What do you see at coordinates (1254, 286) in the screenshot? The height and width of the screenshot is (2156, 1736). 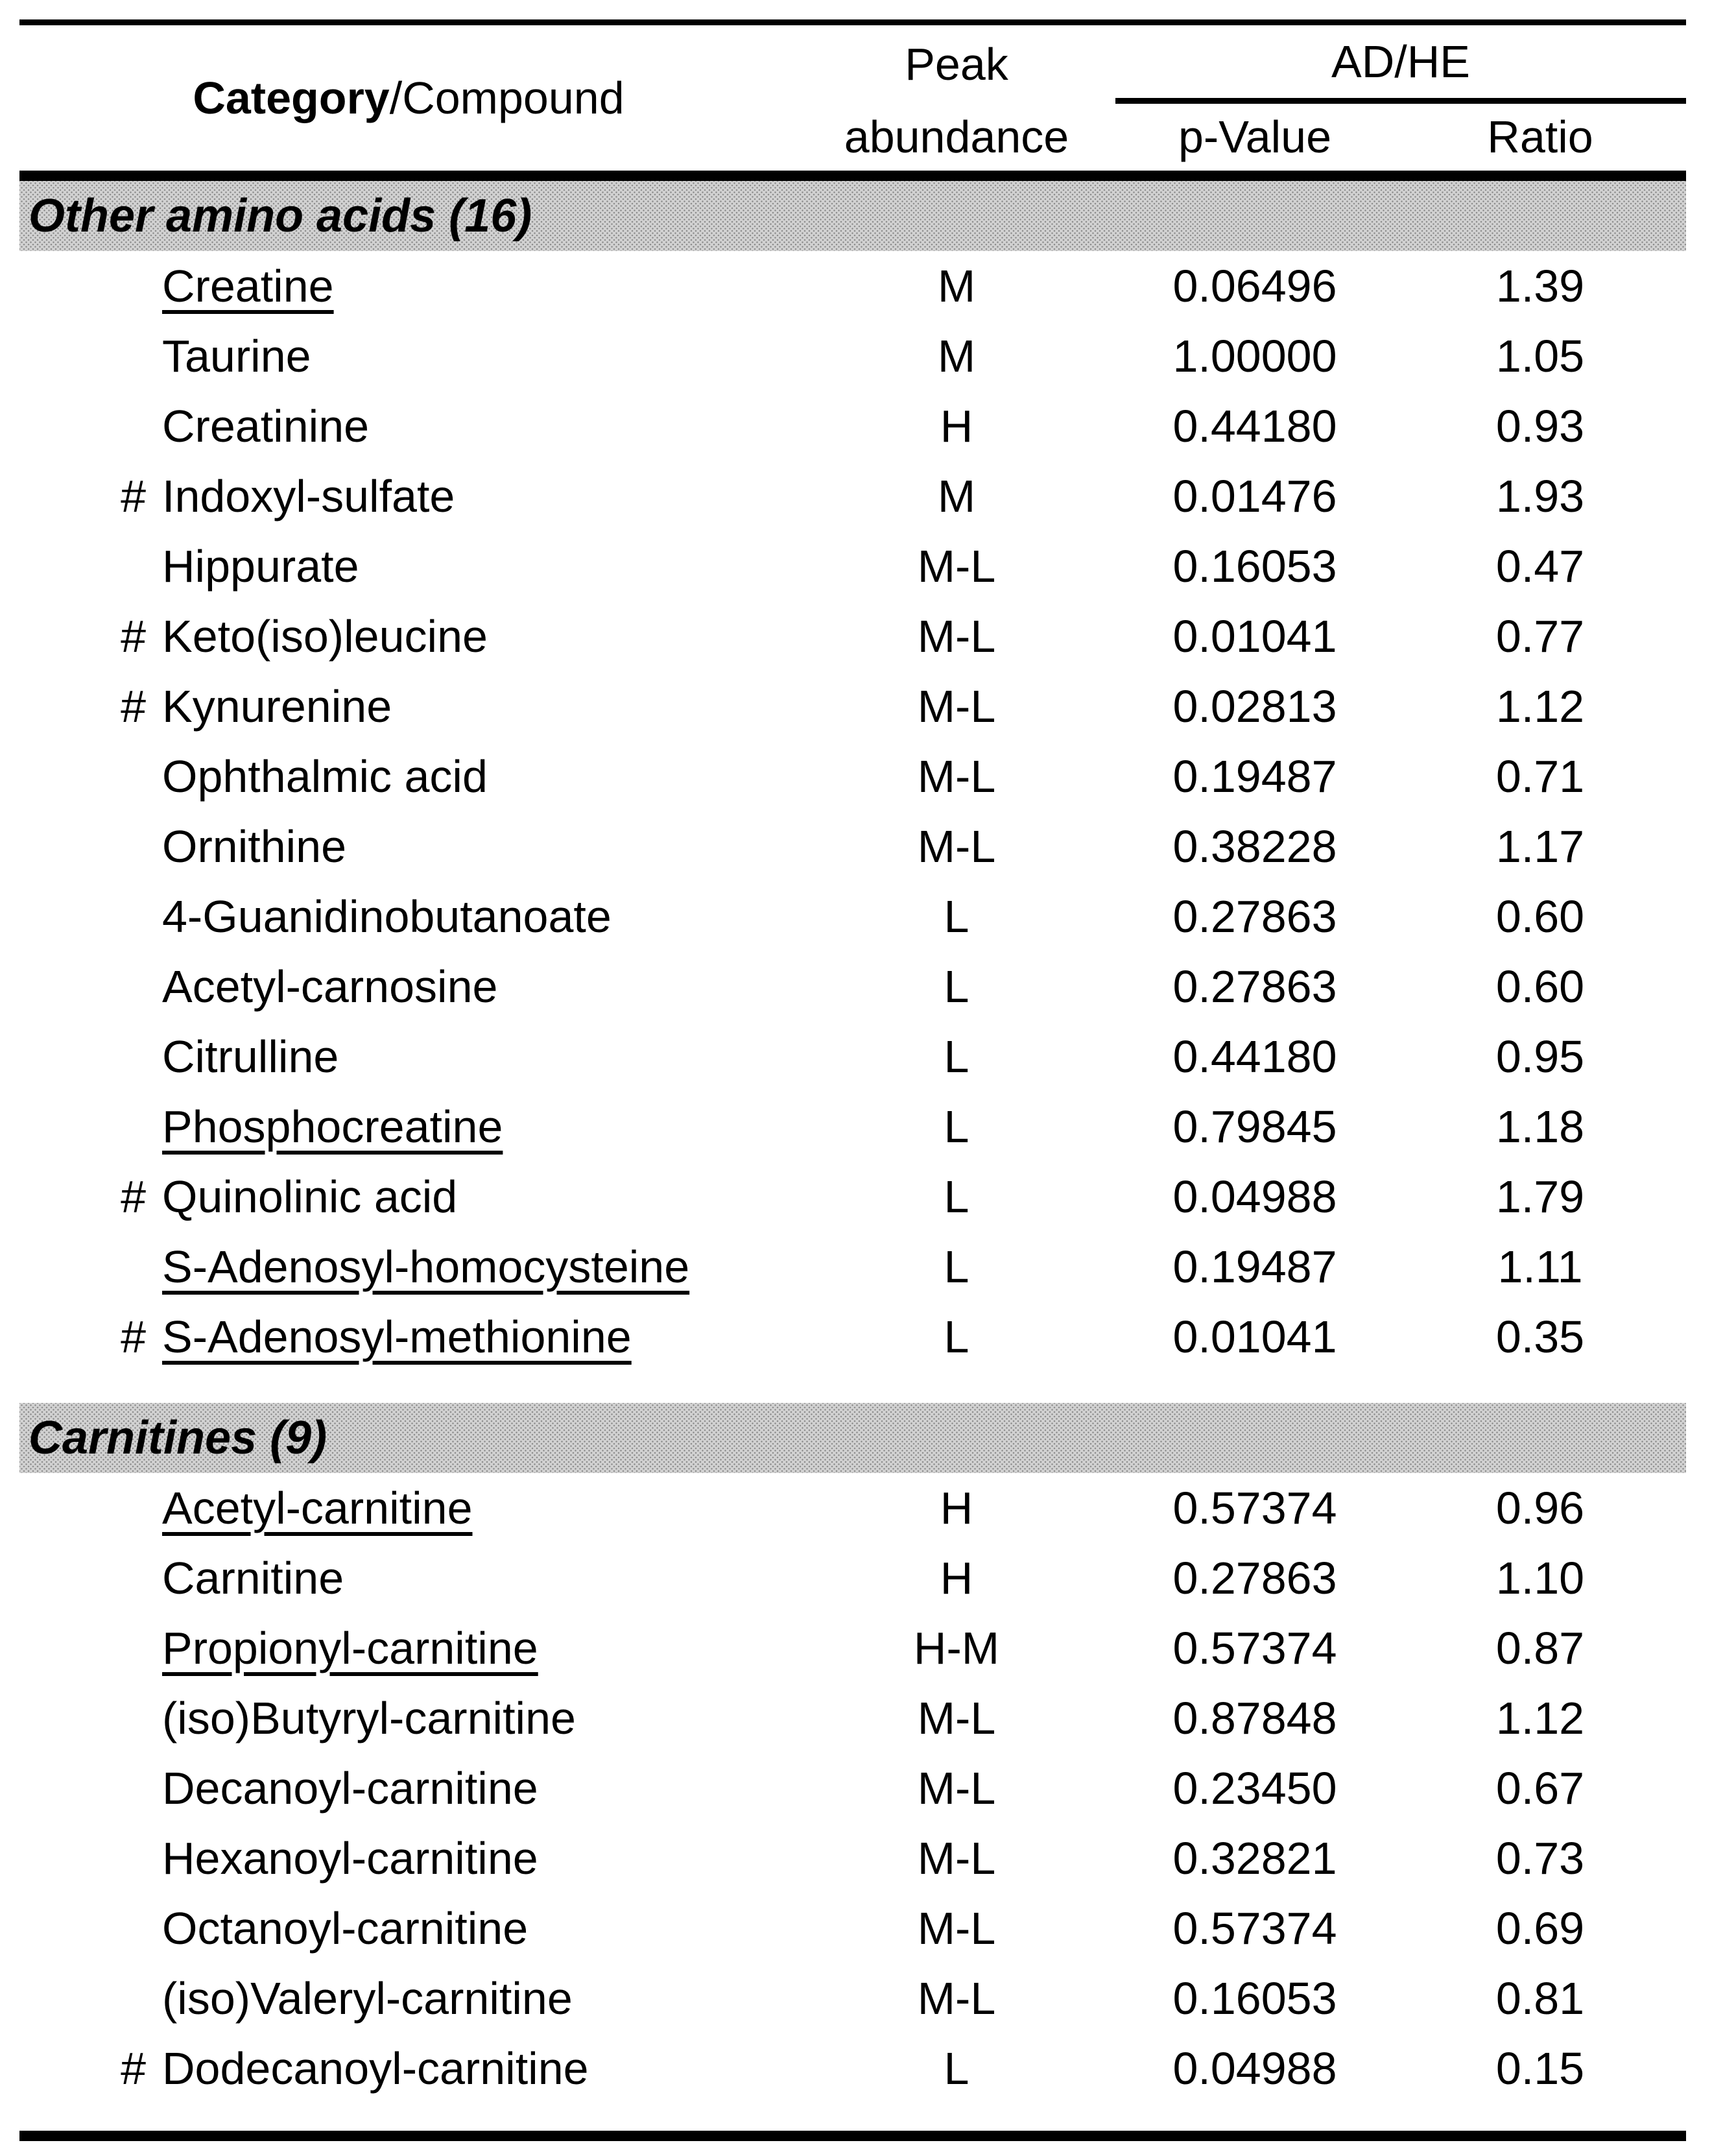 I see `pvalue-value: 0.06496` at bounding box center [1254, 286].